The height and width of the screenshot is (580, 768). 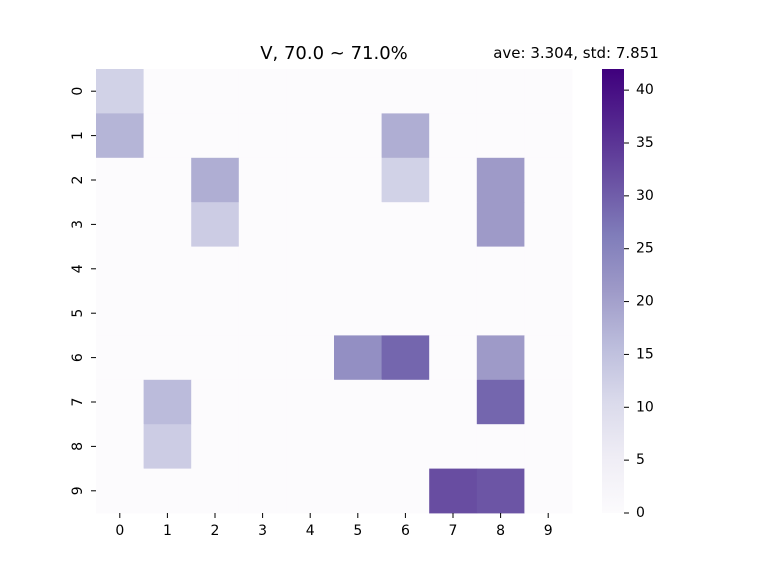 What do you see at coordinates (215, 531) in the screenshot?
I see `x-tick-label: 2` at bounding box center [215, 531].